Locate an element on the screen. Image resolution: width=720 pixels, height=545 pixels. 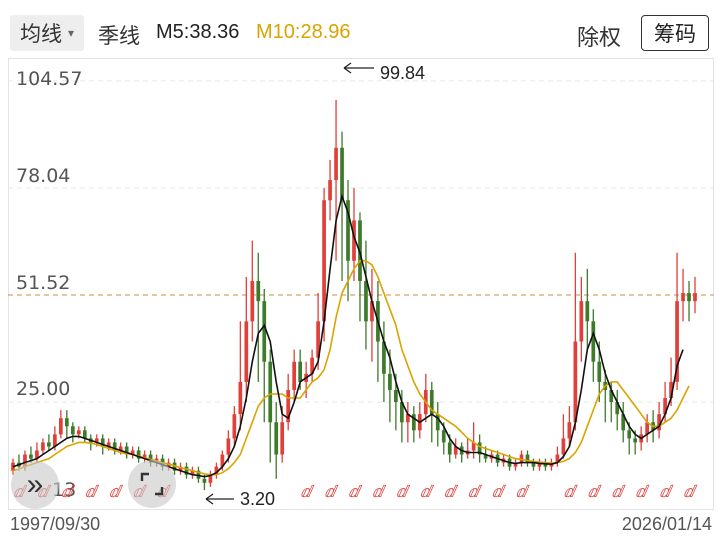
x-axis-start-date: 1997/09/30 is located at coordinates (55, 524).